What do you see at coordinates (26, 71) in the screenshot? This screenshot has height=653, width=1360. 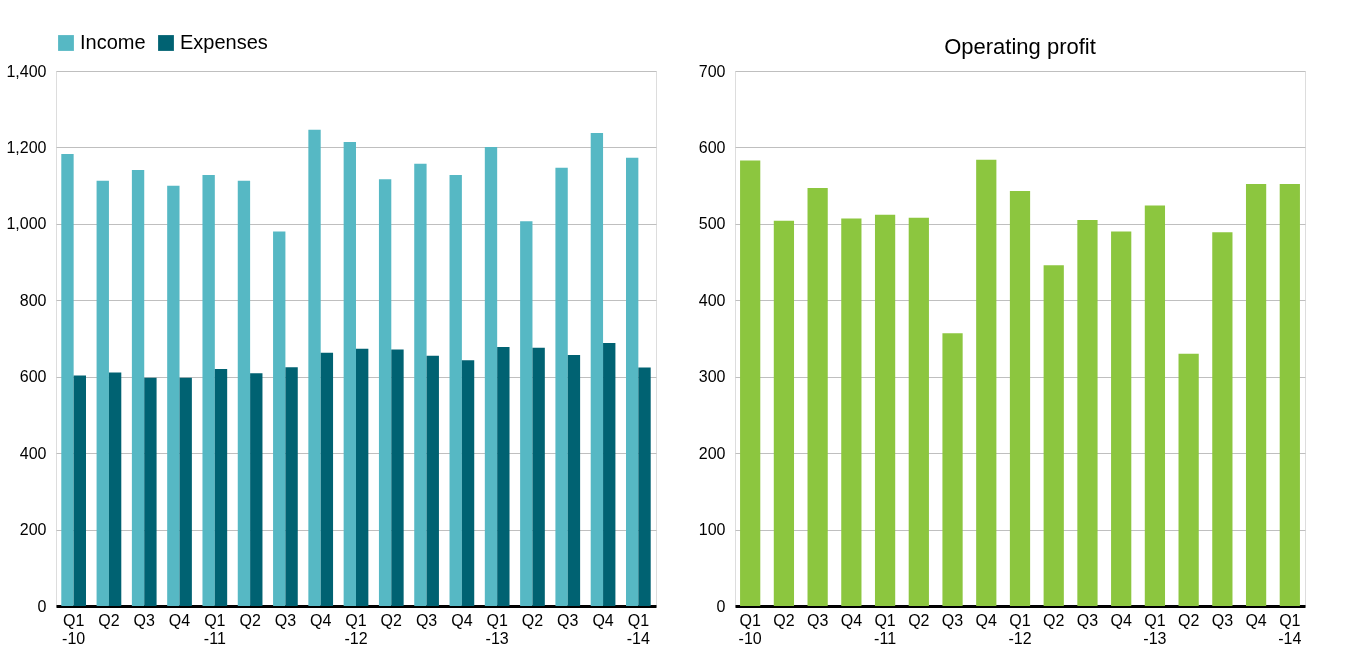 I see `y-tick-label: 1,400` at bounding box center [26, 71].